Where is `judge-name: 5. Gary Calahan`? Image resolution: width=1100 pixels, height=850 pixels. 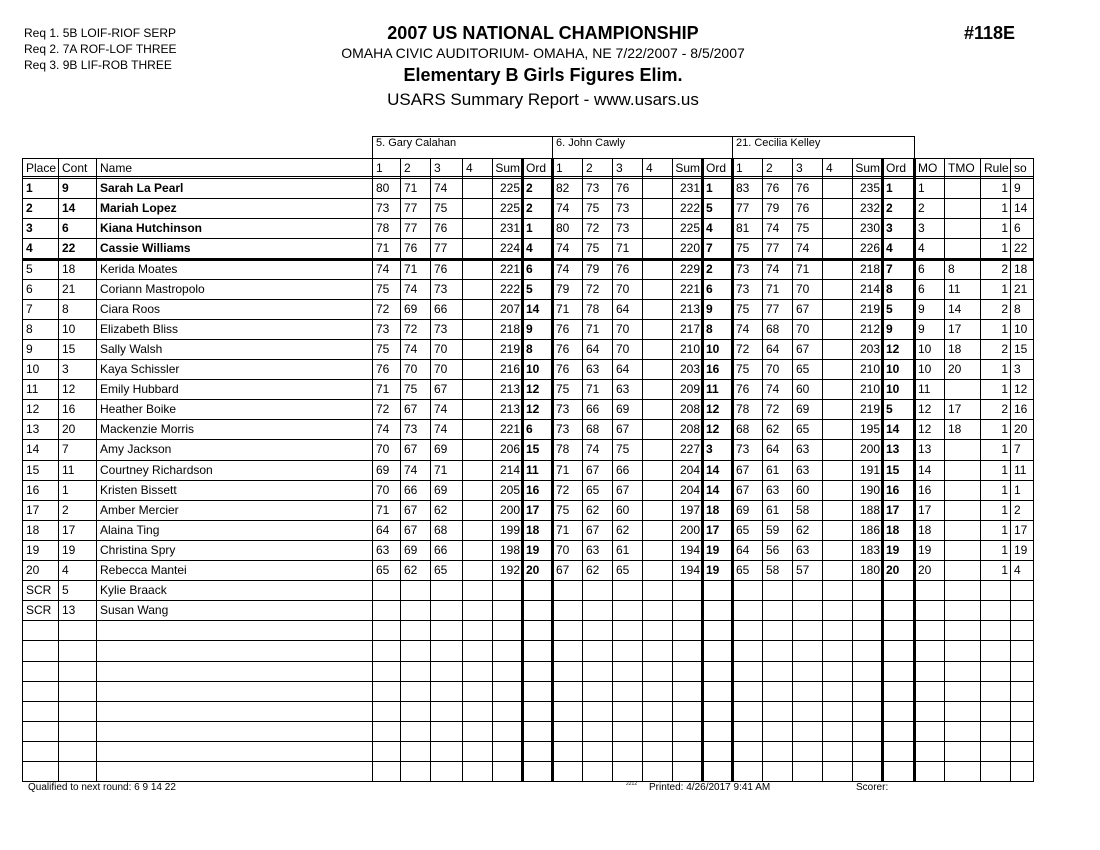
judge-name: 5. Gary Calahan is located at coordinates (416, 143).